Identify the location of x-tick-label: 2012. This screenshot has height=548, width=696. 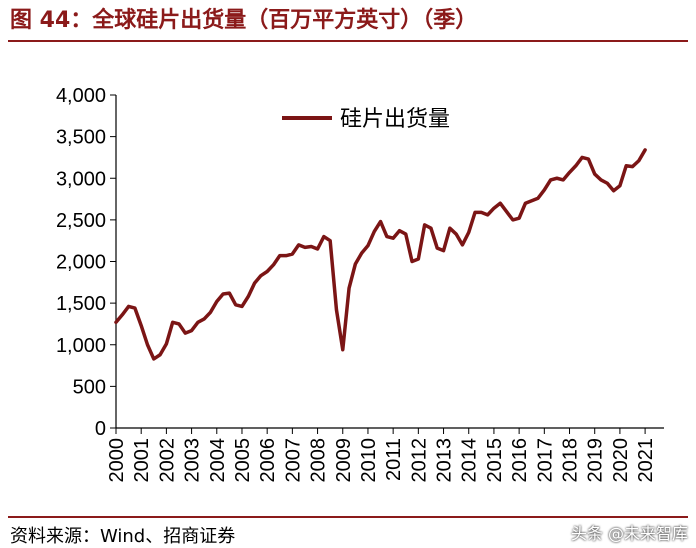
(419, 460).